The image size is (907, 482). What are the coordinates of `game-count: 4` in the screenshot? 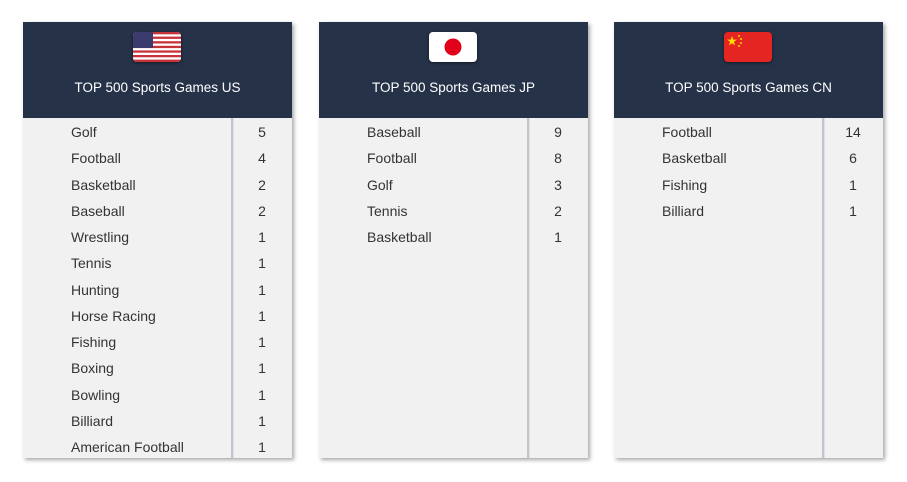 It's located at (262, 158).